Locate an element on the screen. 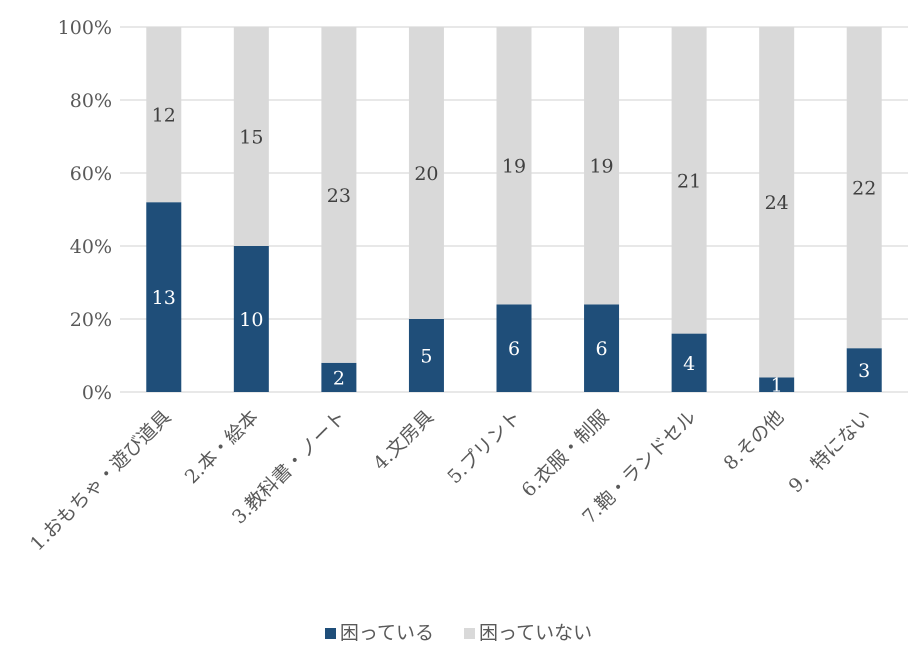 The width and height of the screenshot is (917, 655). data-label: 1 is located at coordinates (777, 386).